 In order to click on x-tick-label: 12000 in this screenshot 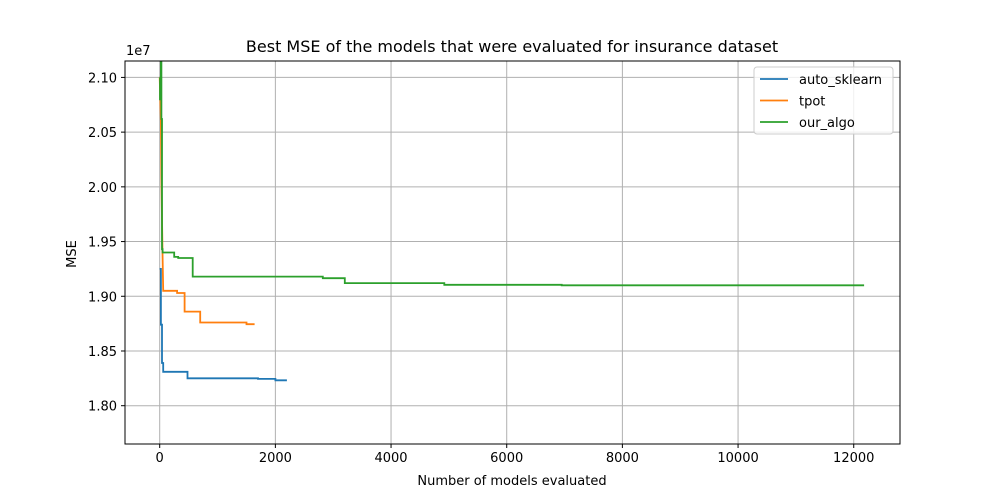, I will do `click(853, 458)`.